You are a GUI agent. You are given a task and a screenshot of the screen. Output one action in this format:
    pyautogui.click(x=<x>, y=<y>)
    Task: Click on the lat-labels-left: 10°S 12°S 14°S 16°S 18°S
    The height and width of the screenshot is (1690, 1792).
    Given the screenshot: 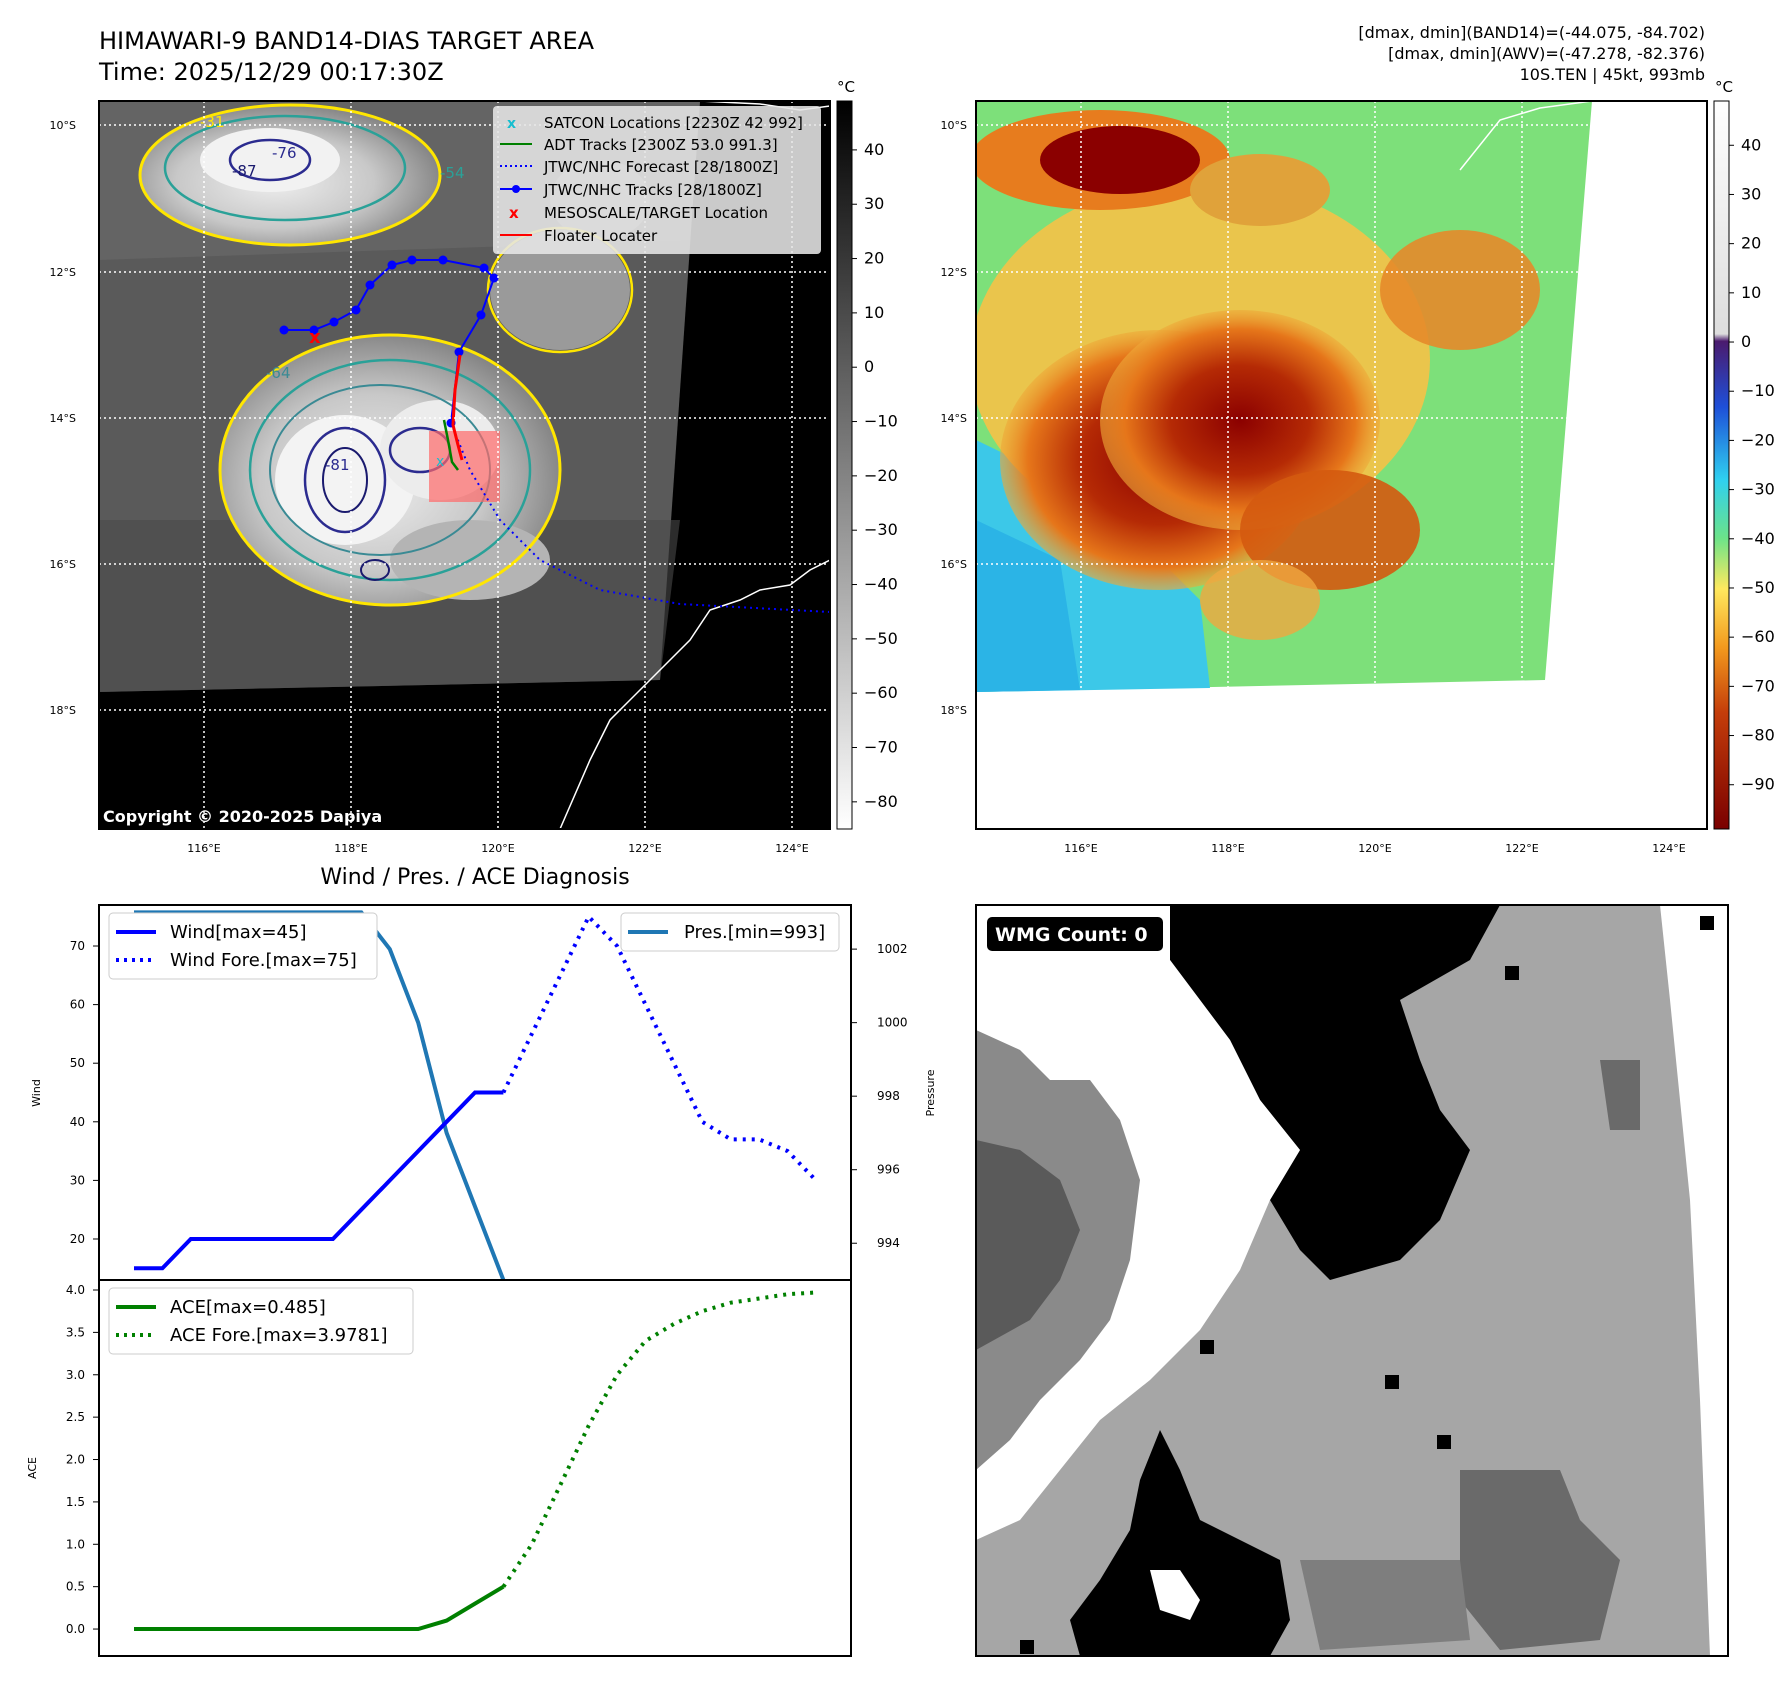 What is the action you would take?
    pyautogui.click(x=63, y=418)
    